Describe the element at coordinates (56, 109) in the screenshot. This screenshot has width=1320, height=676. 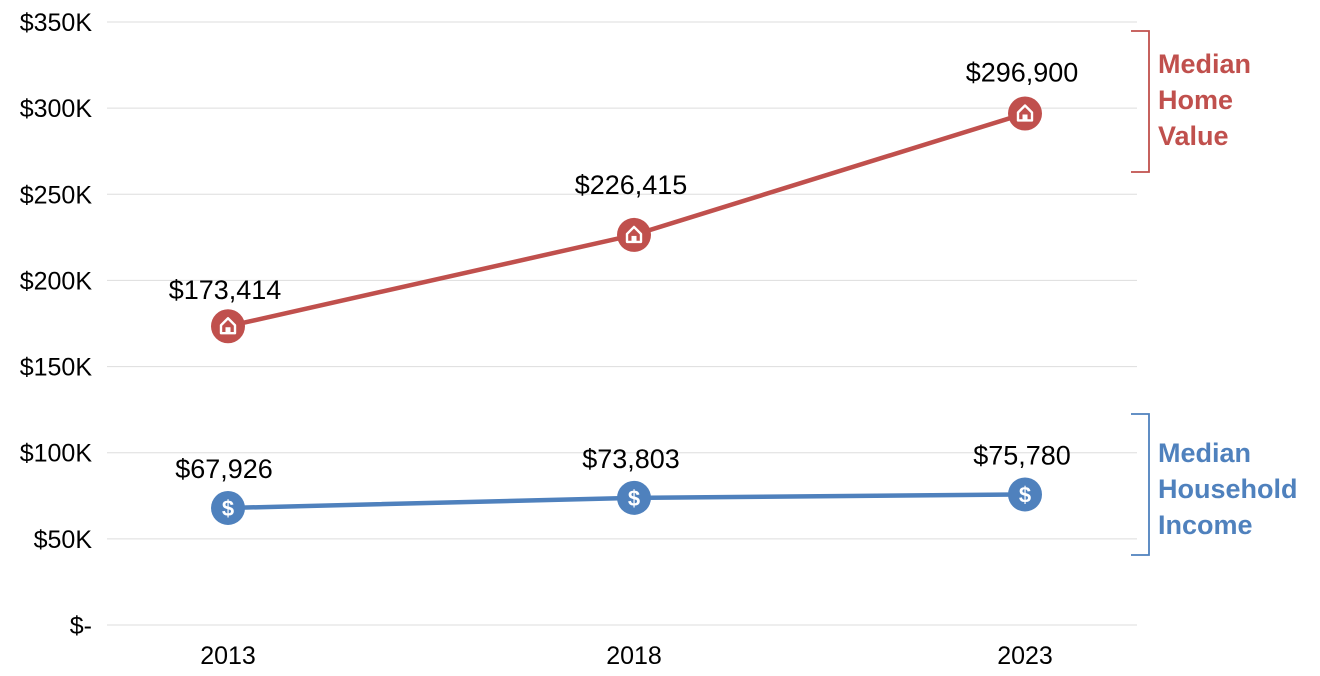
I see `y-tick-label: $300K` at that location.